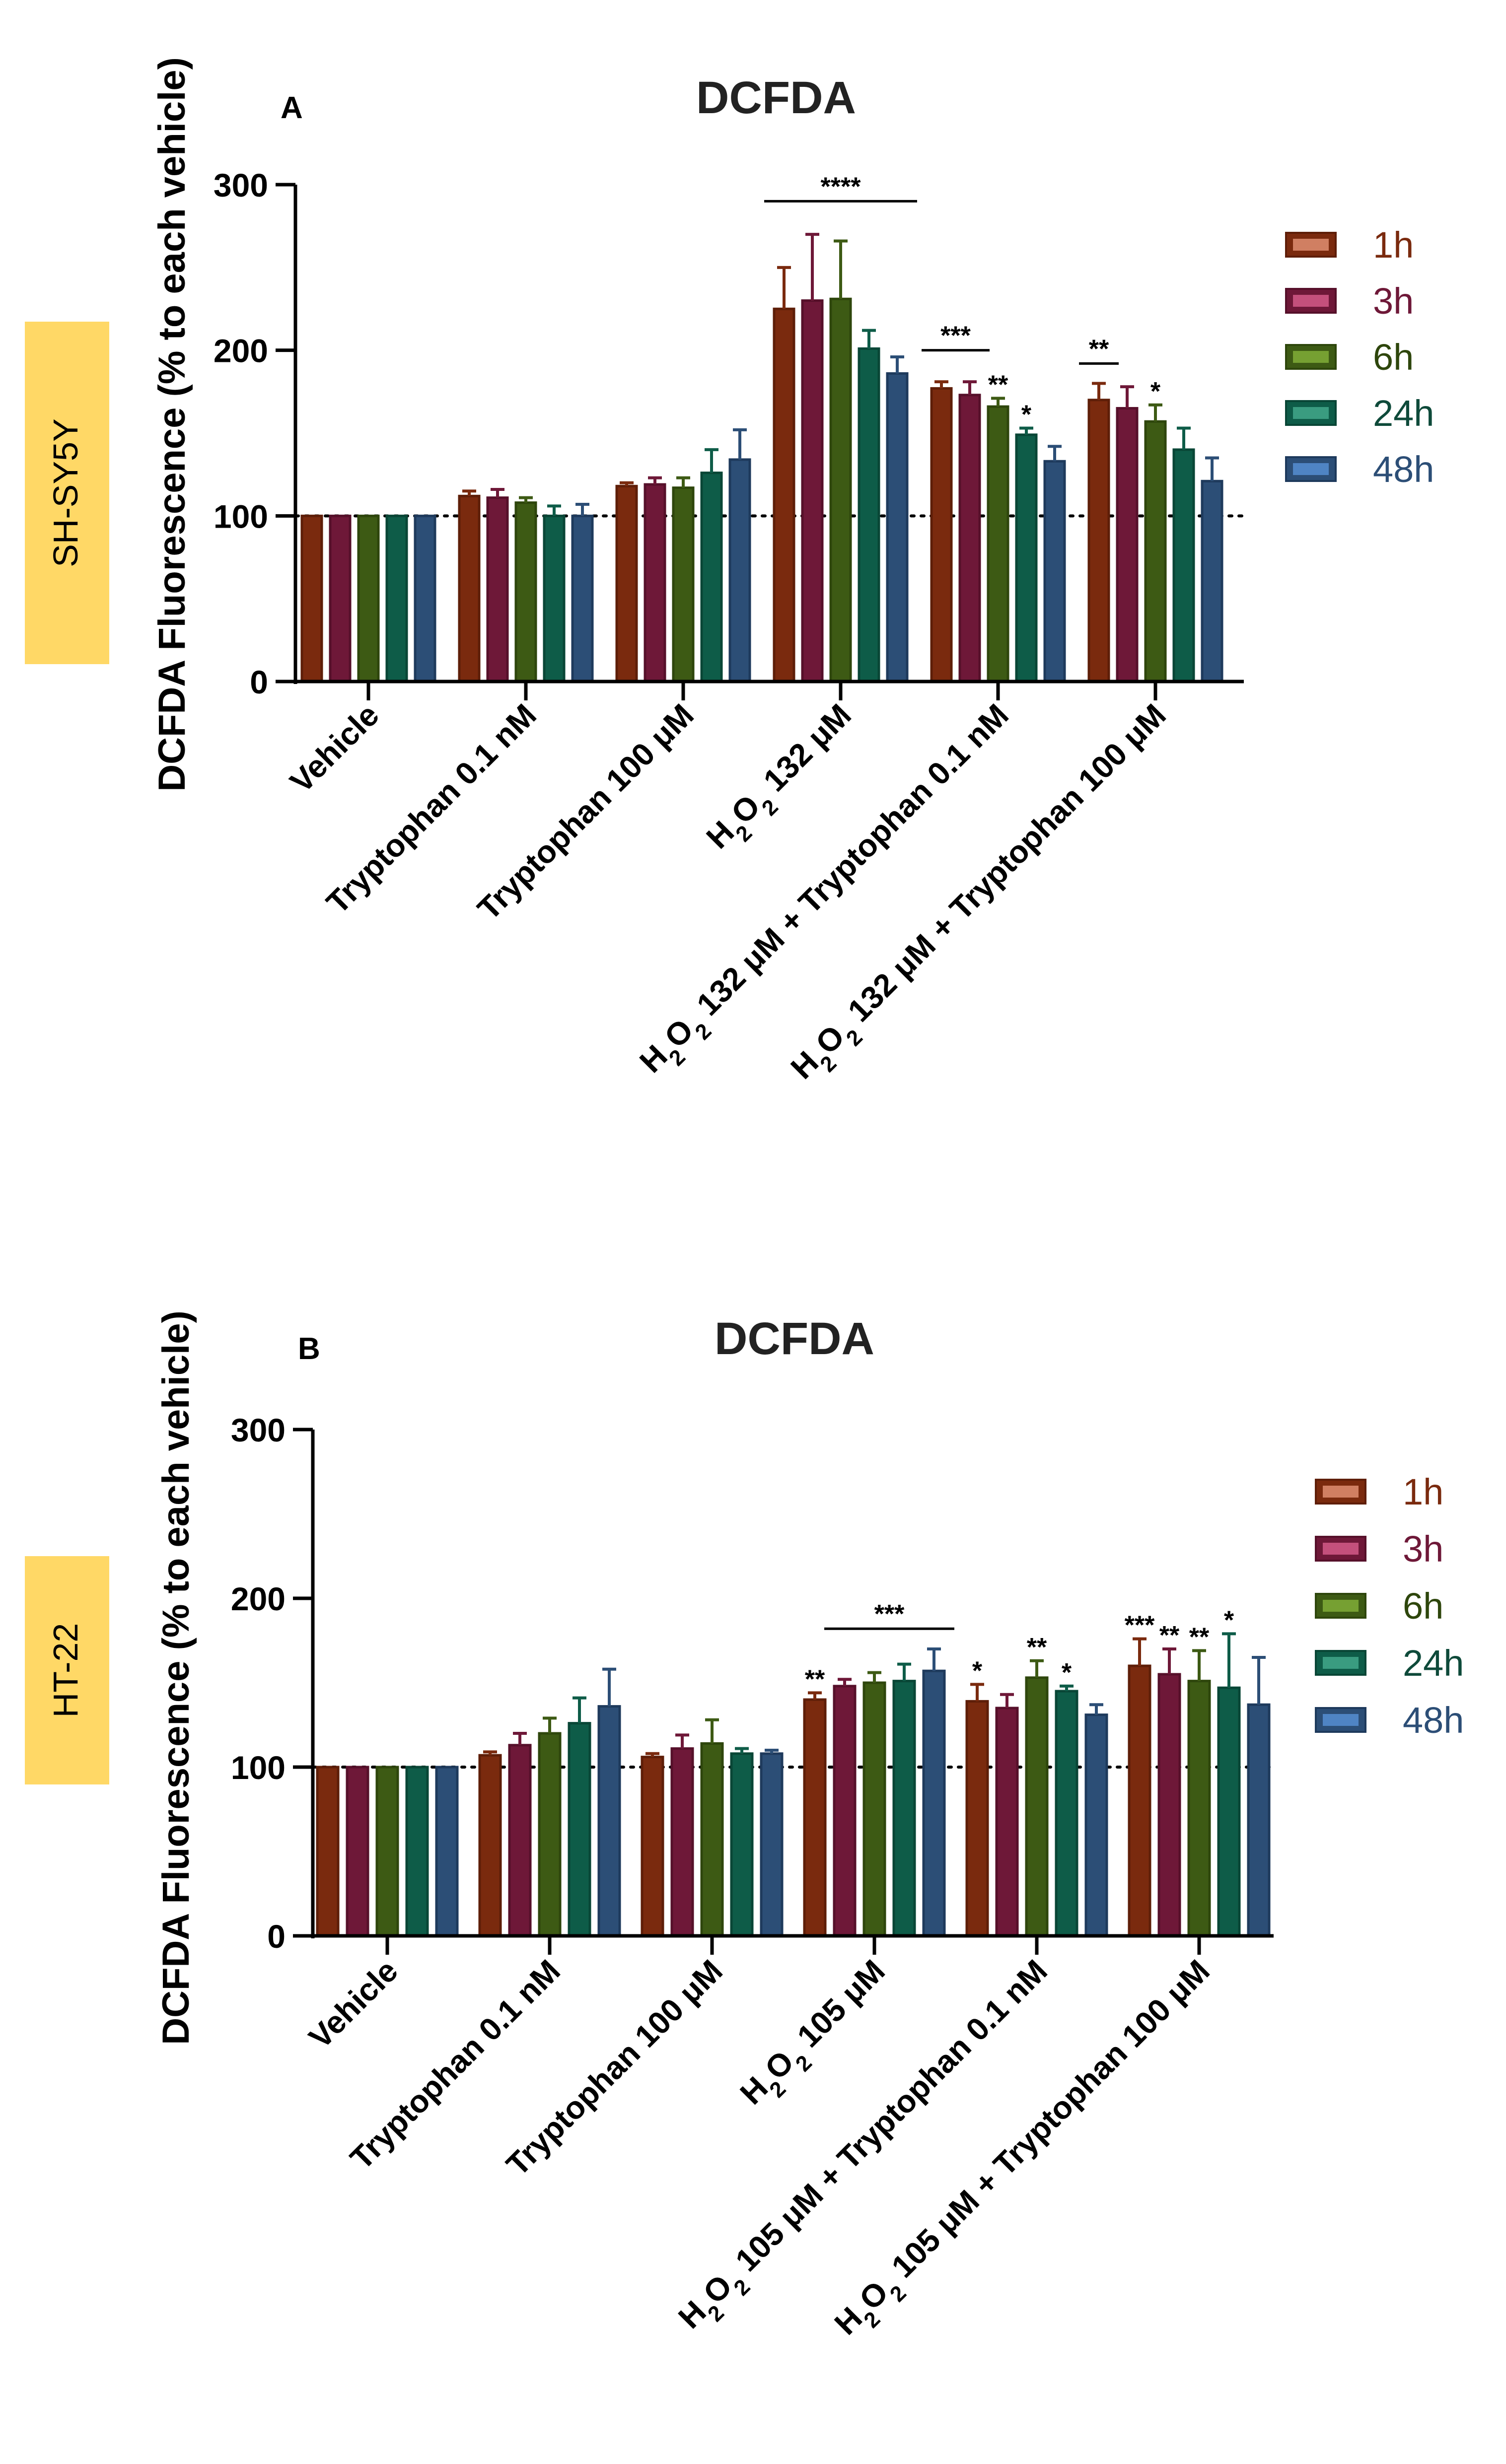  What do you see at coordinates (1423, 1549) in the screenshot?
I see `legend-label-3h: 3h` at bounding box center [1423, 1549].